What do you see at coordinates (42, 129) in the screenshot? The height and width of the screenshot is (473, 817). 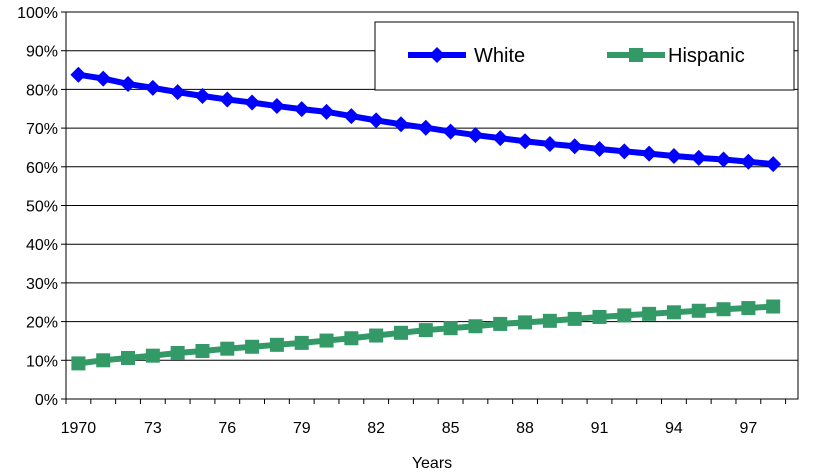 I see `y-tick-label: 70%` at bounding box center [42, 129].